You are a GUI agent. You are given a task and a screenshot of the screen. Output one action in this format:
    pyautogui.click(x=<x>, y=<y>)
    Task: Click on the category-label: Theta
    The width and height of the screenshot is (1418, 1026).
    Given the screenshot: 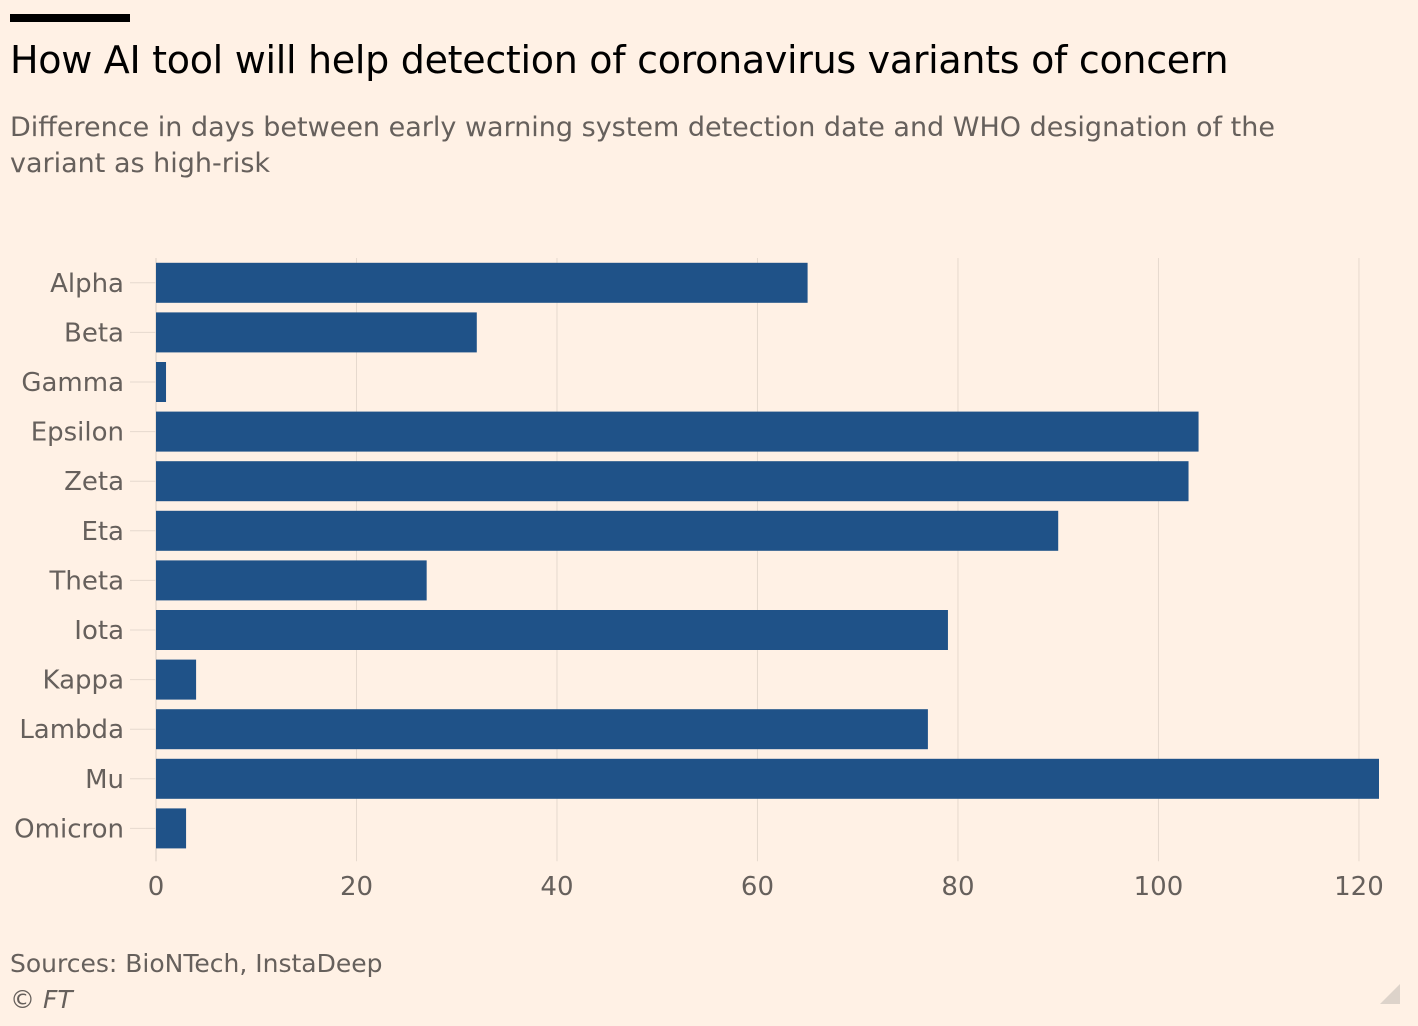 What is the action you would take?
    pyautogui.click(x=86, y=581)
    